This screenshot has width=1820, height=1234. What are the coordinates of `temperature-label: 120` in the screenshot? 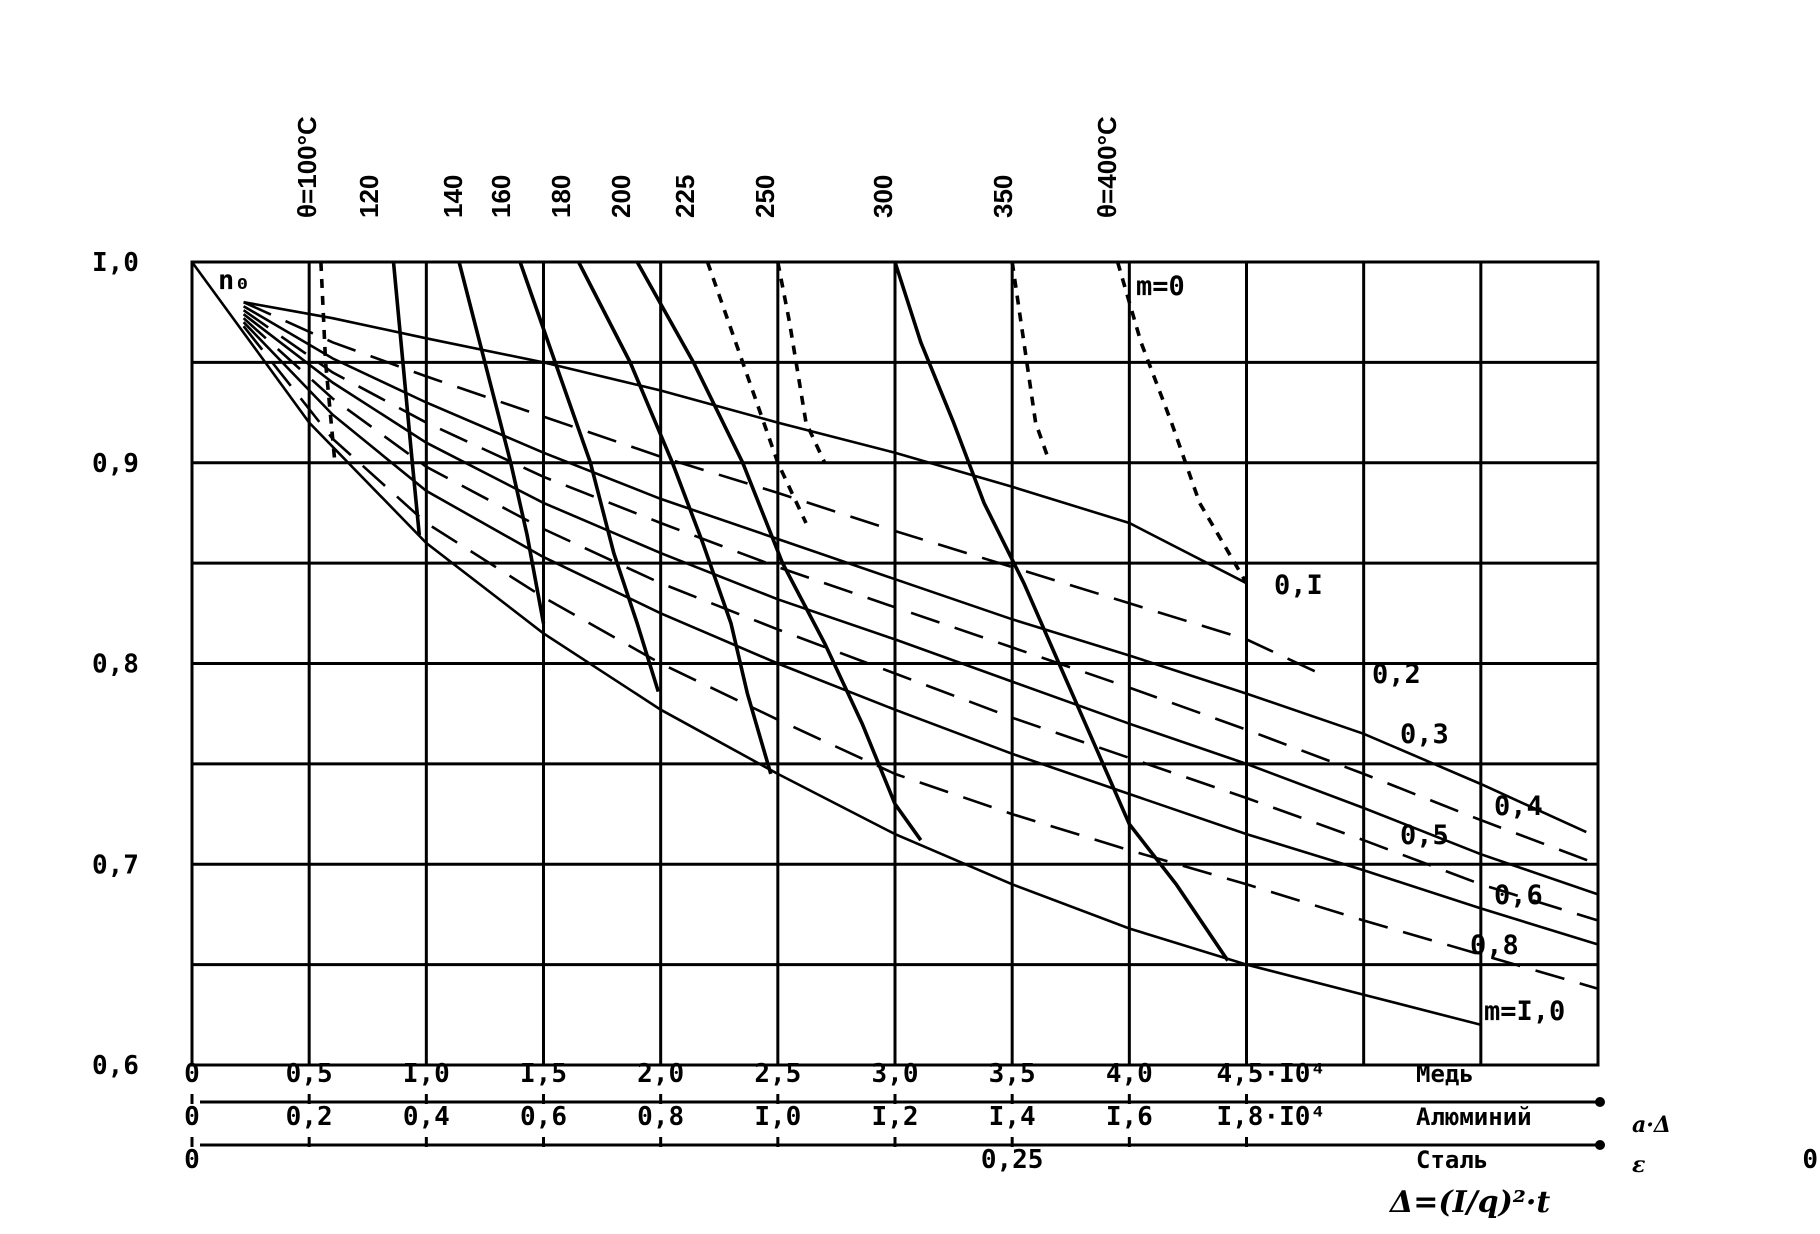 It's located at (369, 196).